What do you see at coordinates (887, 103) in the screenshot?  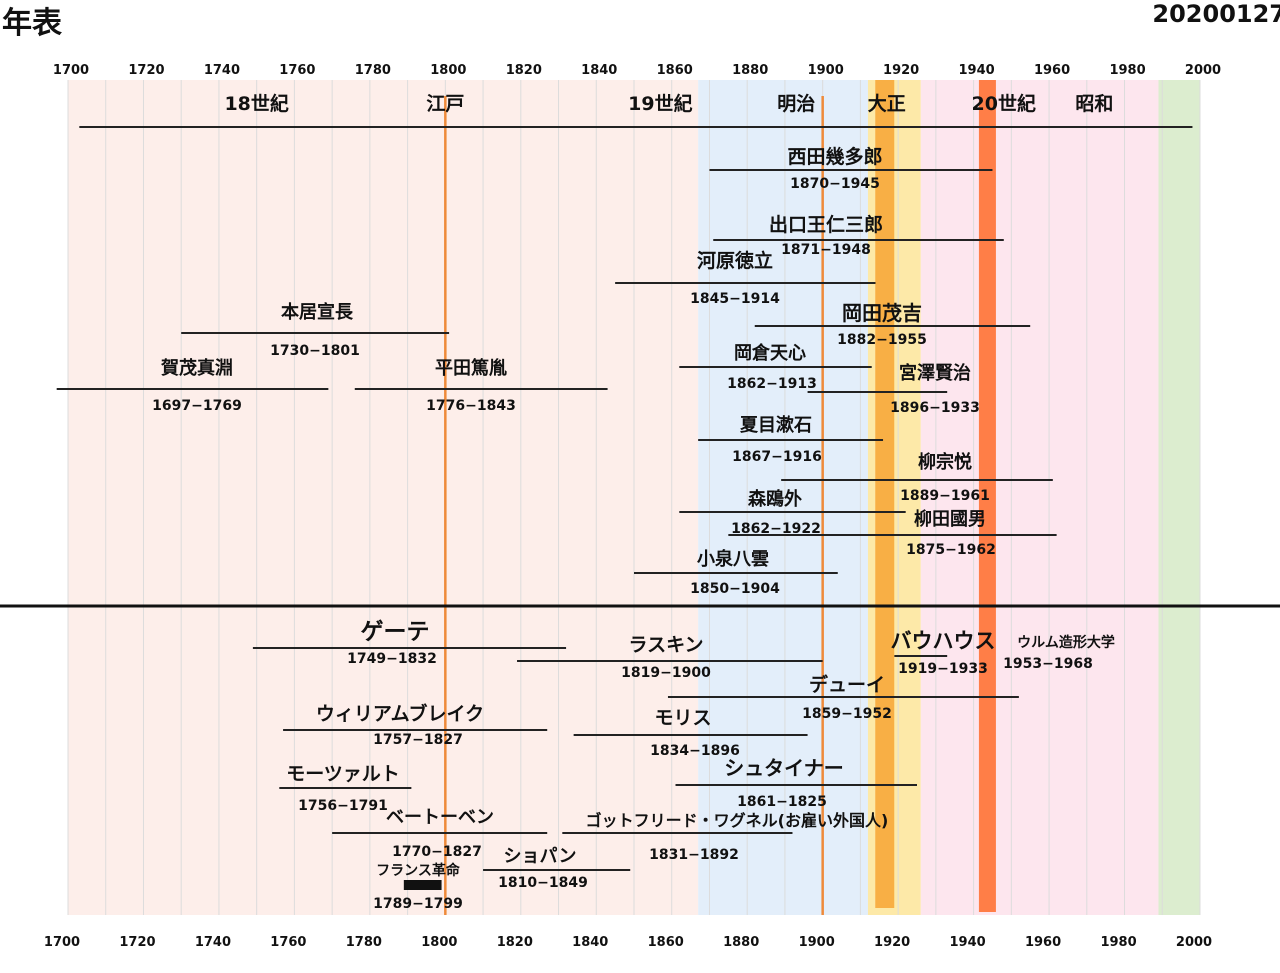 I see `era-label: 大正` at bounding box center [887, 103].